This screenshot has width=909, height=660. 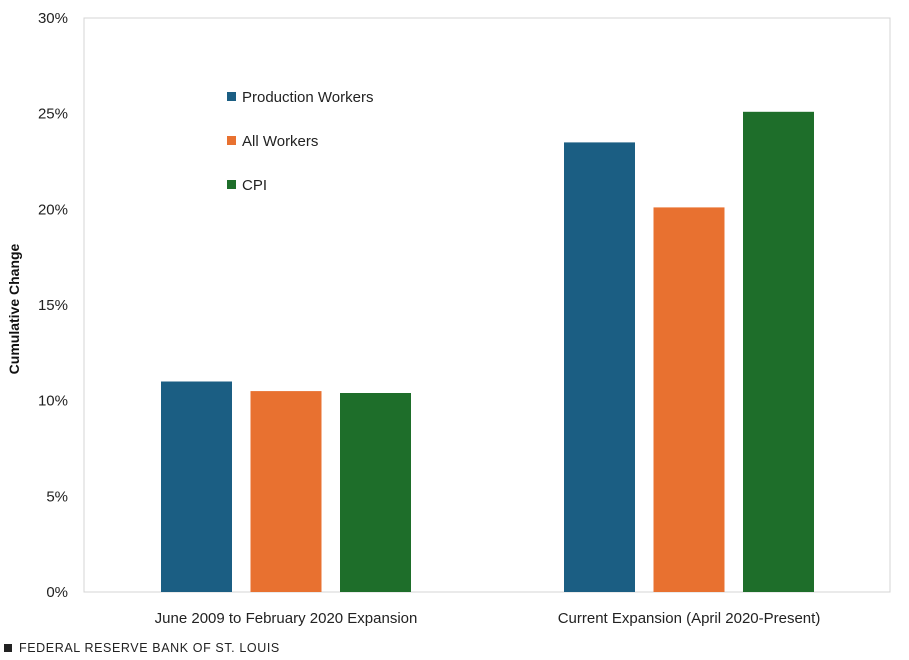 What do you see at coordinates (53, 209) in the screenshot?
I see `y-tick-label: 20%` at bounding box center [53, 209].